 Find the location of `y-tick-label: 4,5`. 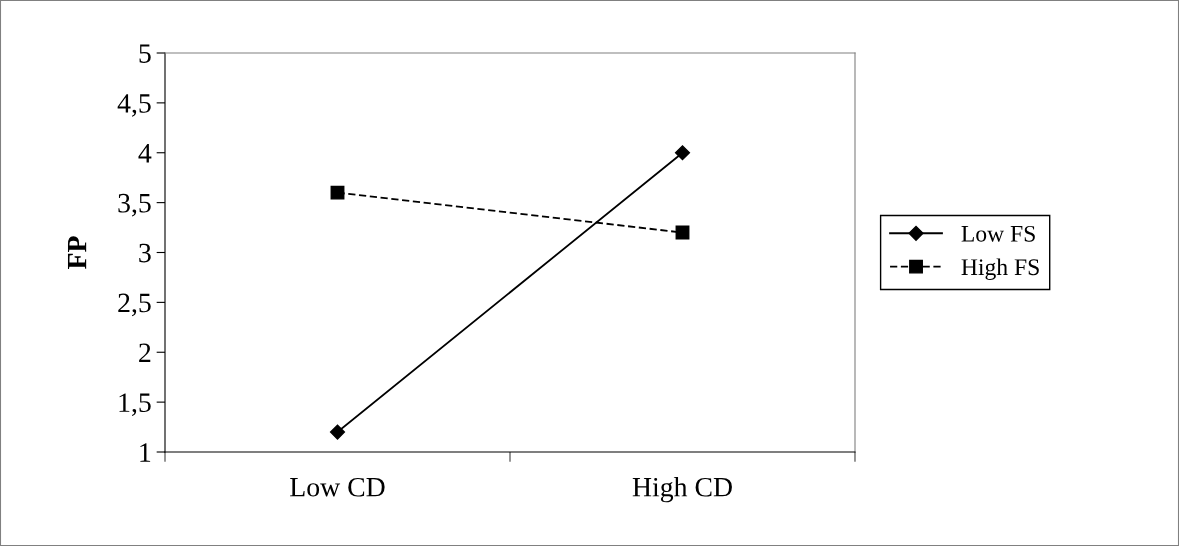

y-tick-label: 4,5 is located at coordinates (134, 105).